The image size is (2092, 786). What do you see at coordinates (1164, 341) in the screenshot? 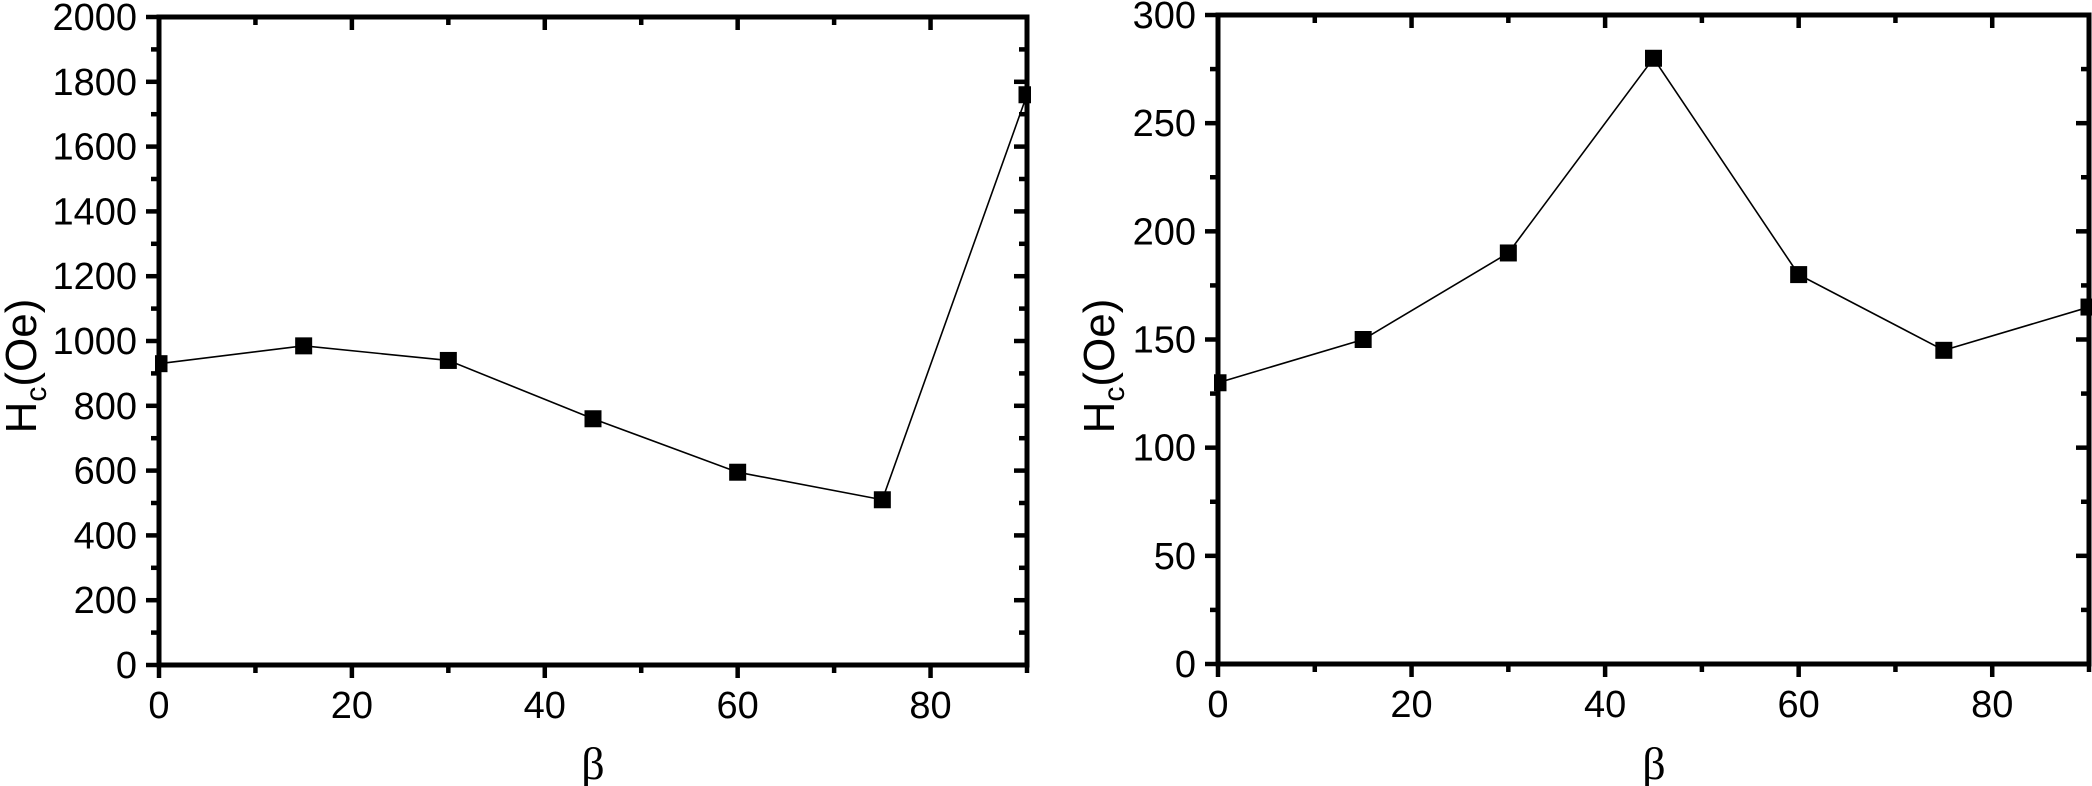
I see `y-tick-label: 150` at bounding box center [1164, 341].